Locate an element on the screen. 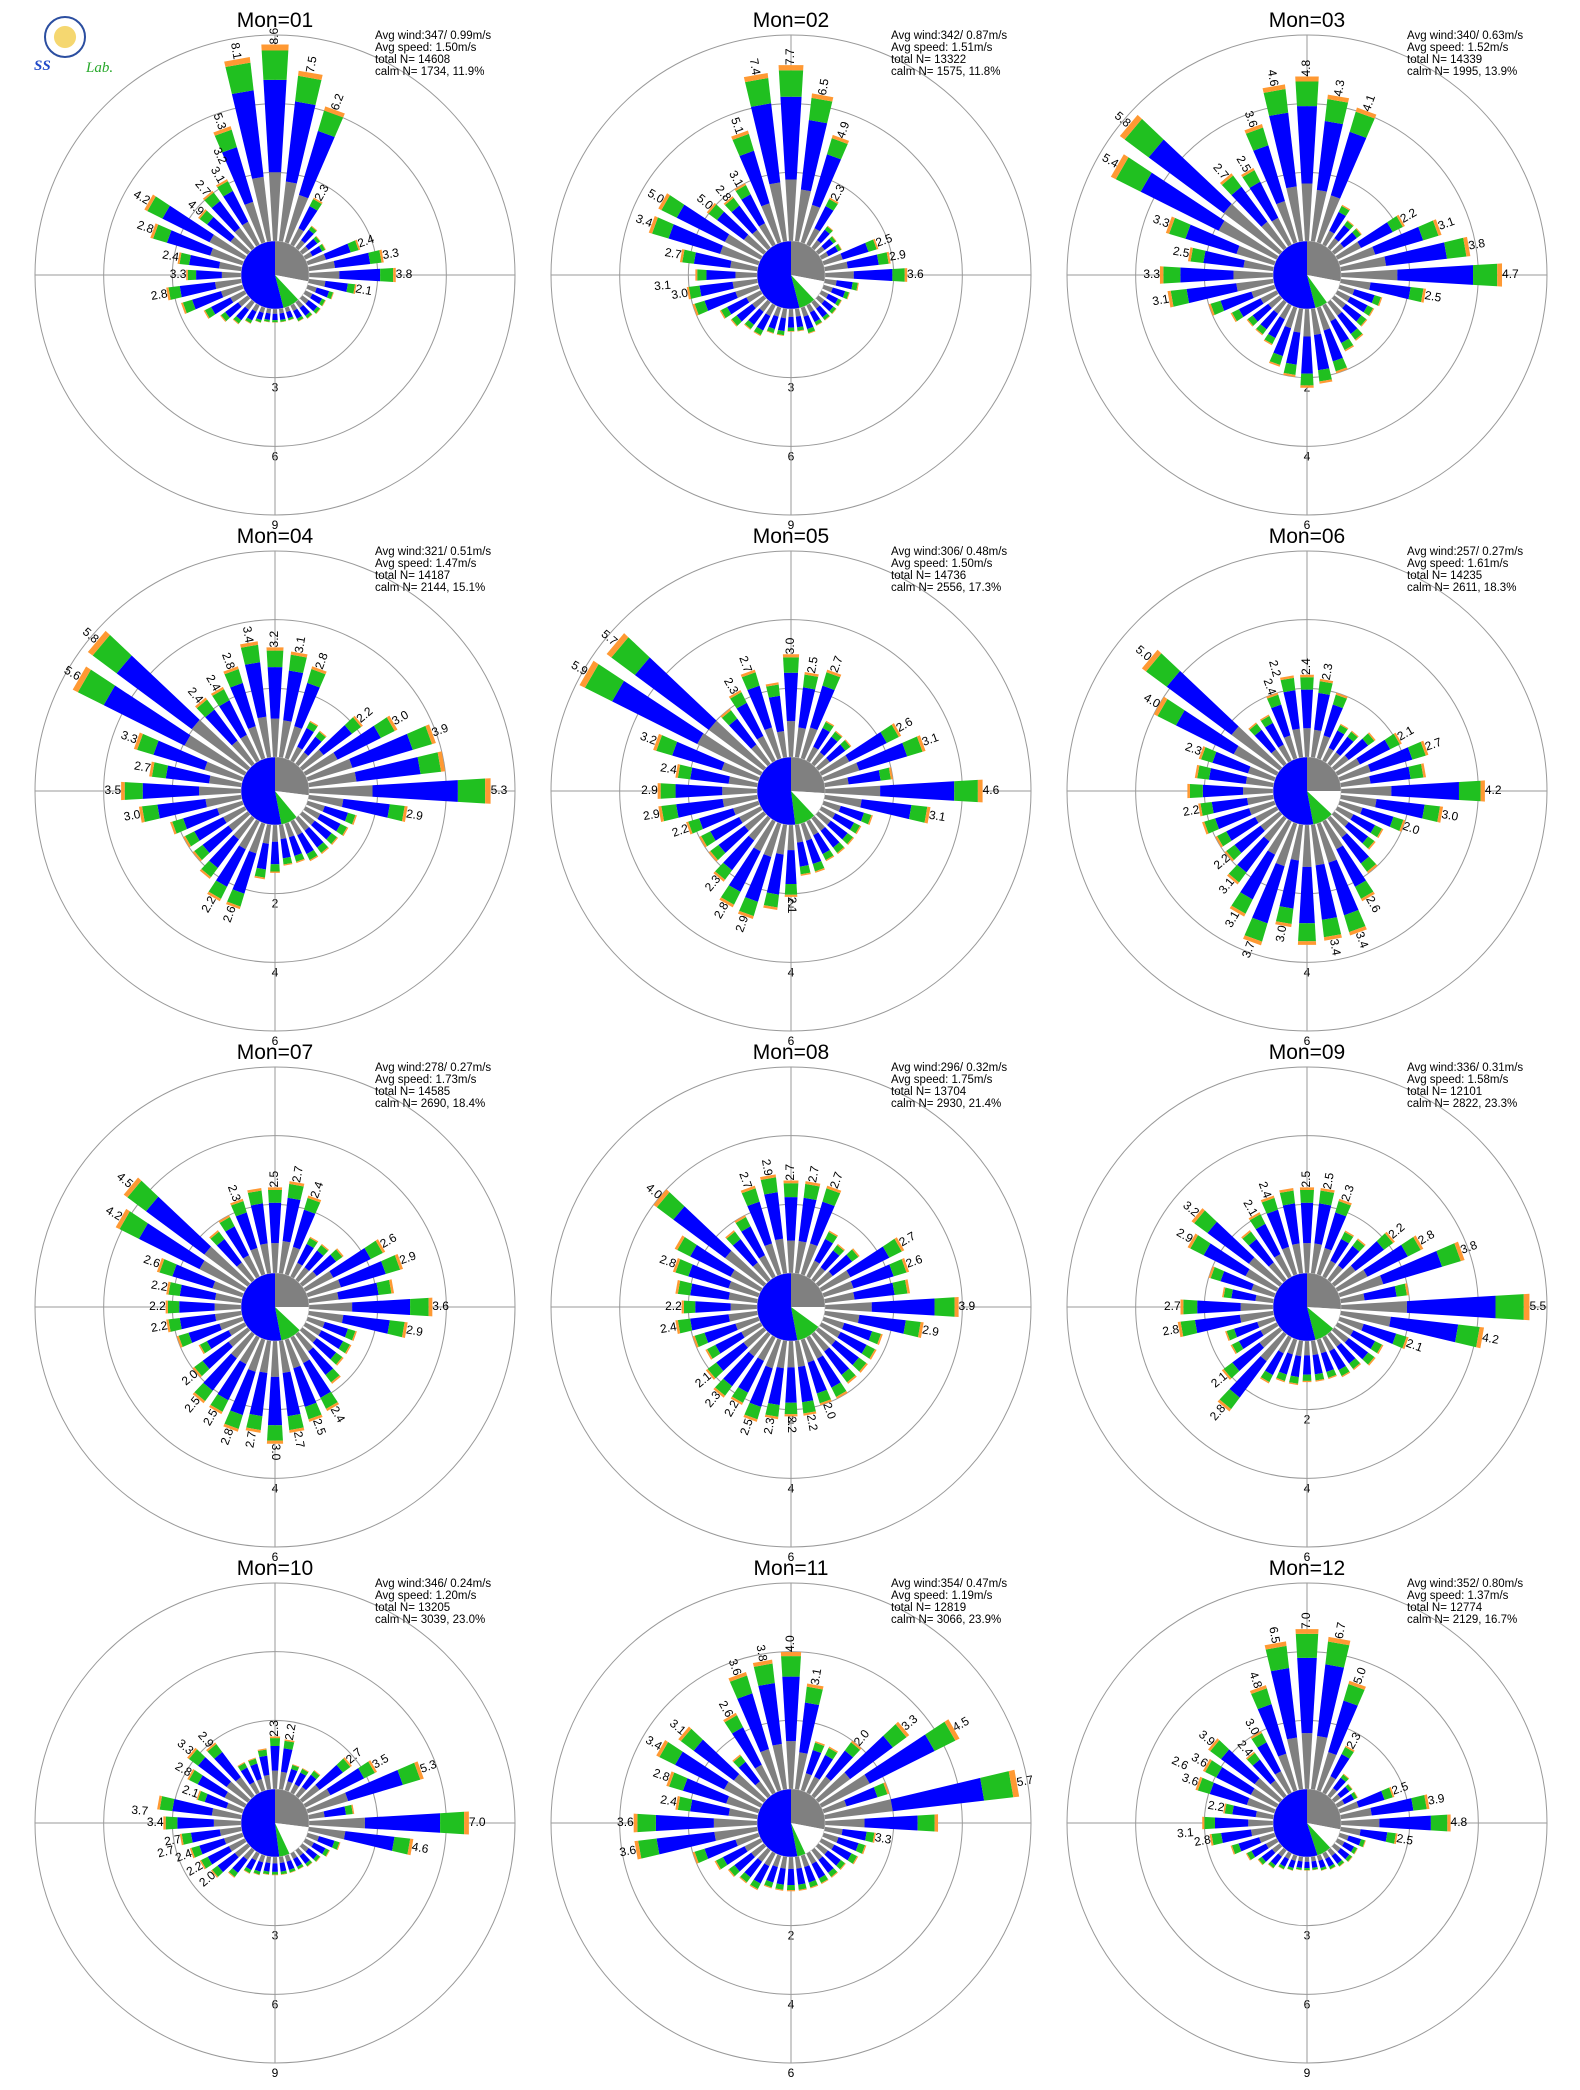 This screenshot has width=1580, height=2090. bar-0-seg2 is located at coordinates (1307, 1645).